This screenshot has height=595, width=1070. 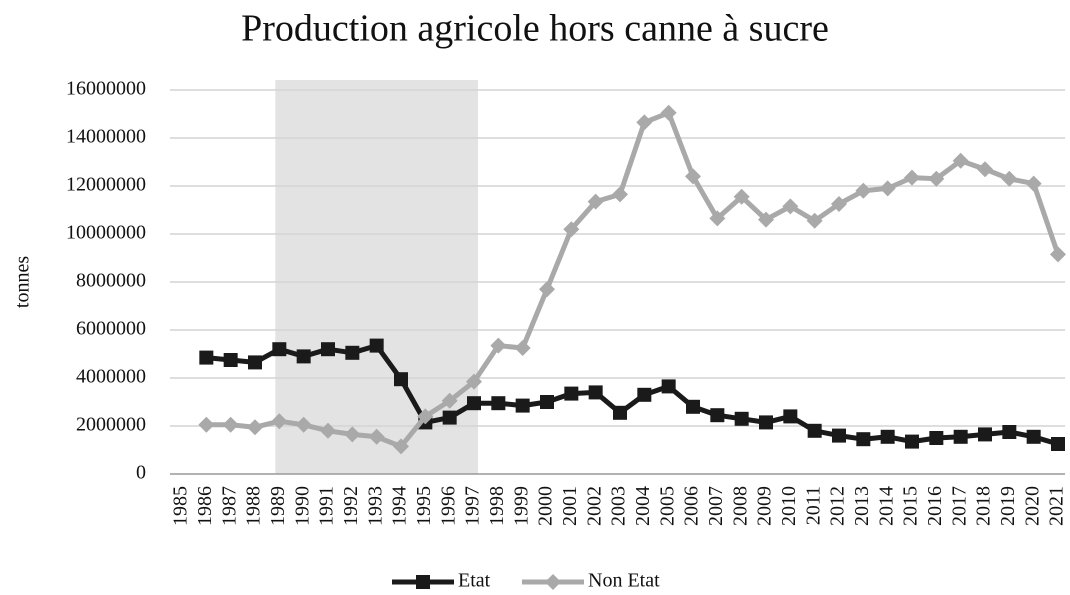 I want to click on x-tick-label: 1995, so click(x=424, y=506).